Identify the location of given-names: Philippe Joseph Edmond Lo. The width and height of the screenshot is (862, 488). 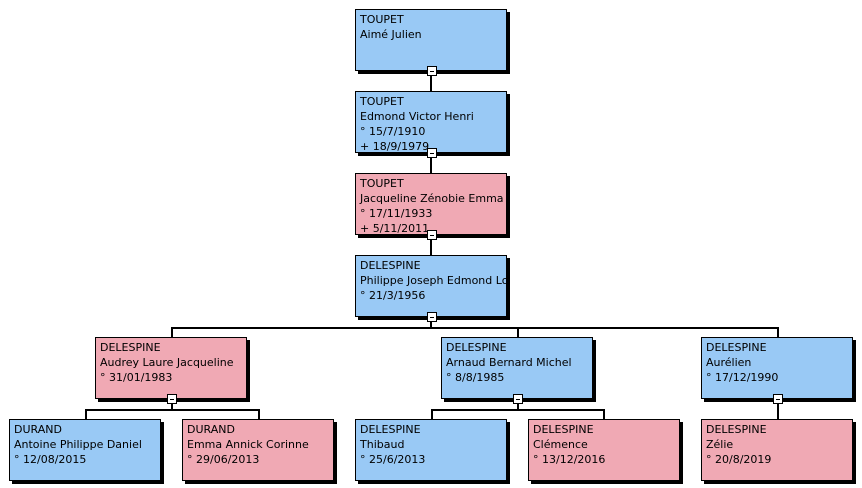
(433, 280).